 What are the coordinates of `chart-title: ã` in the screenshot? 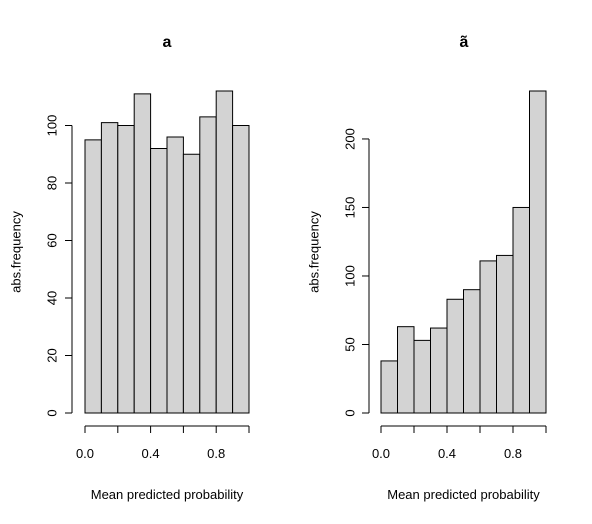 It's located at (464, 42).